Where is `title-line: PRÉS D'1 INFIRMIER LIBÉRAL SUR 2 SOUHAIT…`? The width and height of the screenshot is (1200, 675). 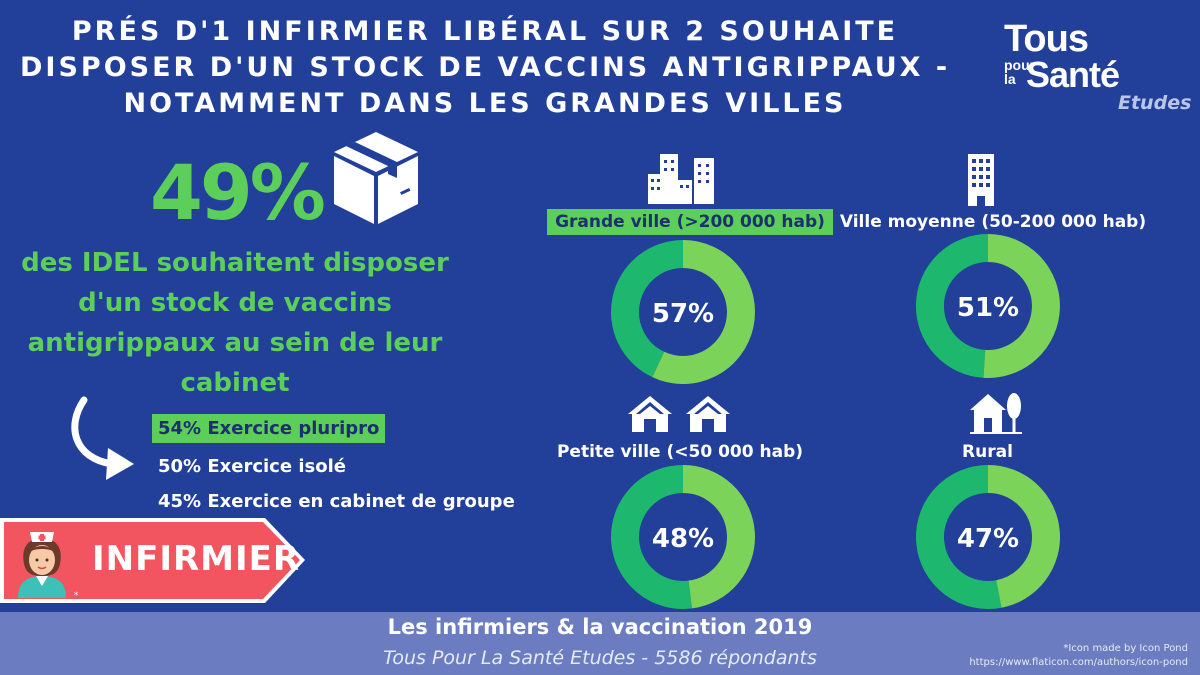 title-line: PRÉS D'1 INFIRMIER LIBÉRAL SUR 2 SOUHAIT… is located at coordinates (485, 31).